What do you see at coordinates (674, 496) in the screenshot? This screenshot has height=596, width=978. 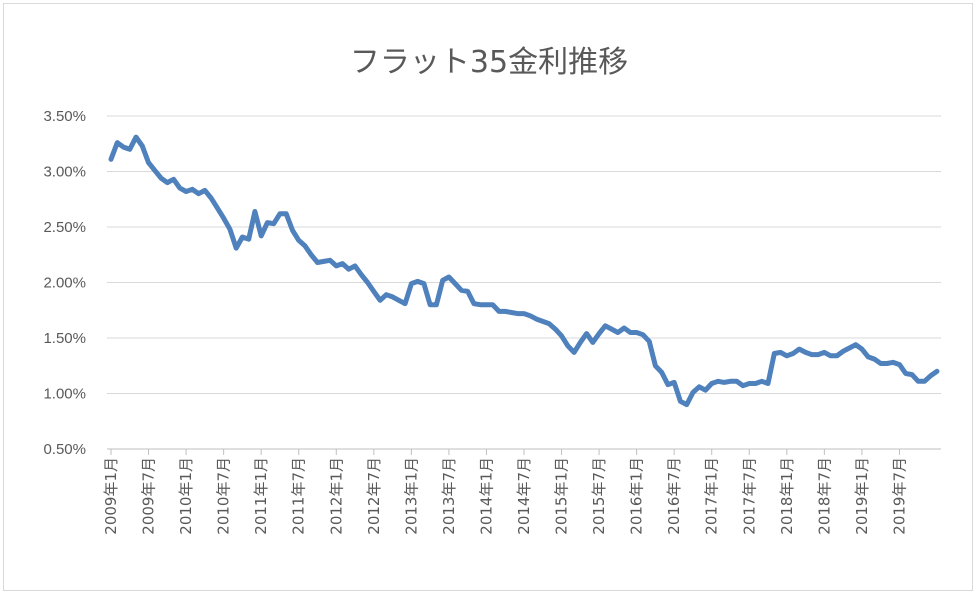 I see `x-tick-label: 2016年7月` at bounding box center [674, 496].